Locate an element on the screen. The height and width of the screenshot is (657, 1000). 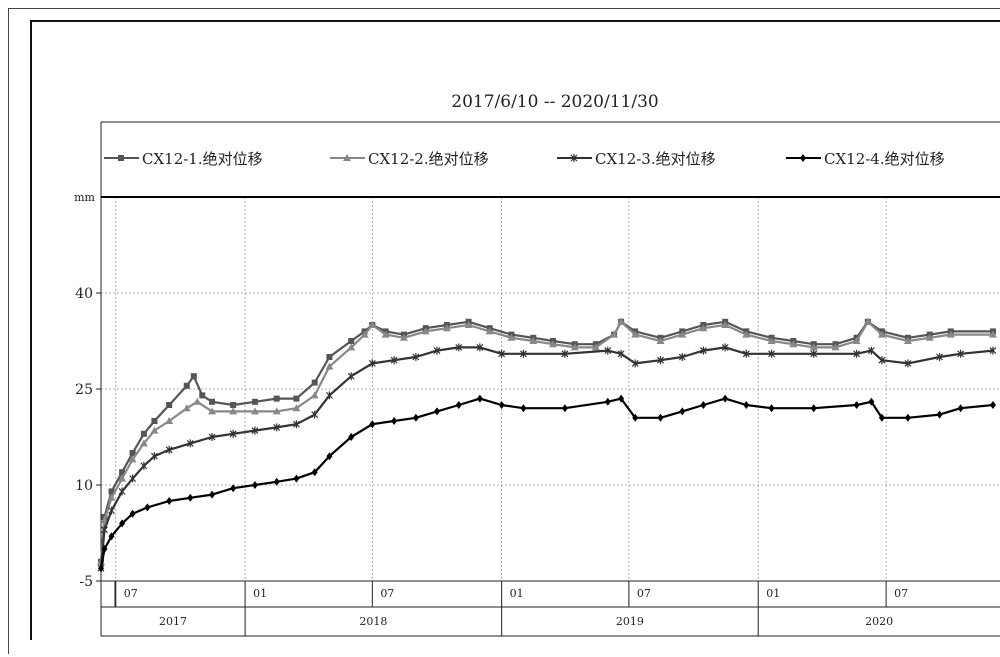
legend-label: CX12-1.绝对位移 is located at coordinates (202, 159).